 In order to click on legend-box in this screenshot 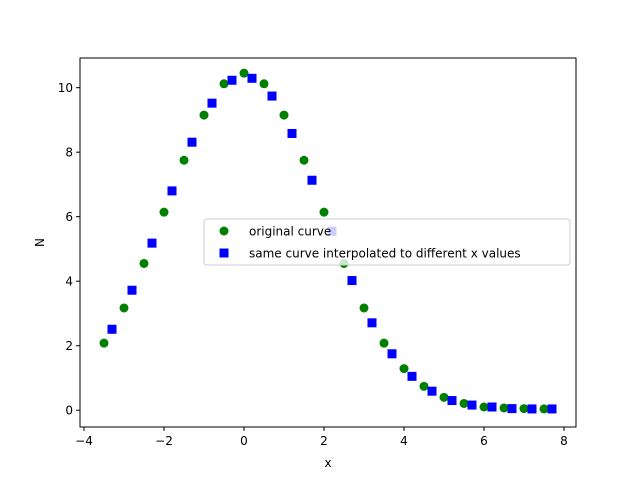, I will do `click(387, 242)`.